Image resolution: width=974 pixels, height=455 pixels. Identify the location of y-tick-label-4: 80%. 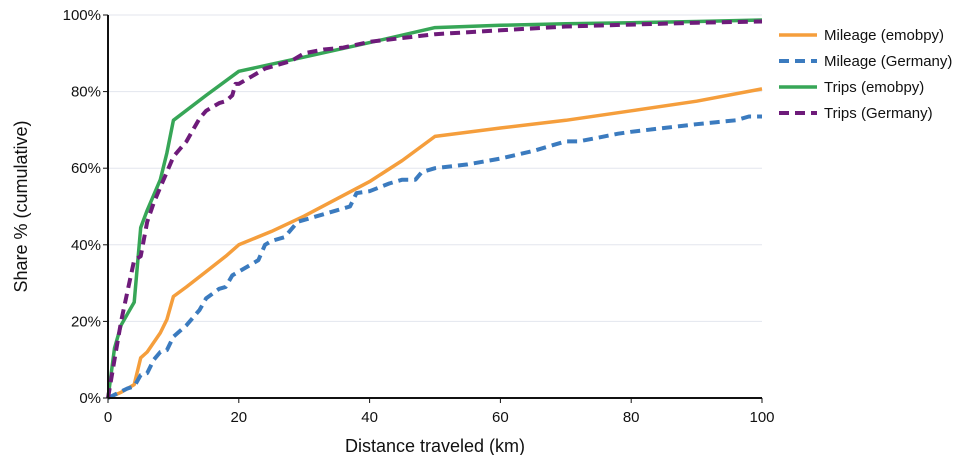
(86, 92).